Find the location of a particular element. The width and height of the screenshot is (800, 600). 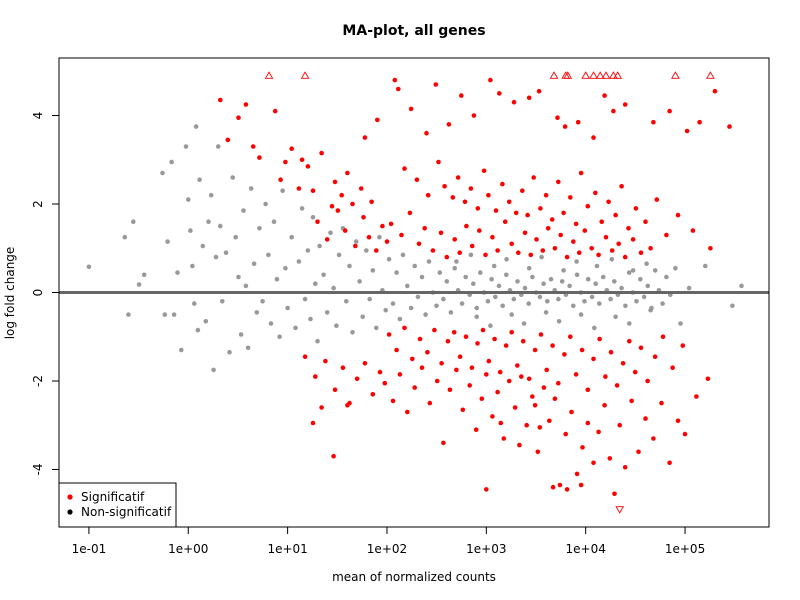

y-tick-label: 0 is located at coordinates (38, 293).